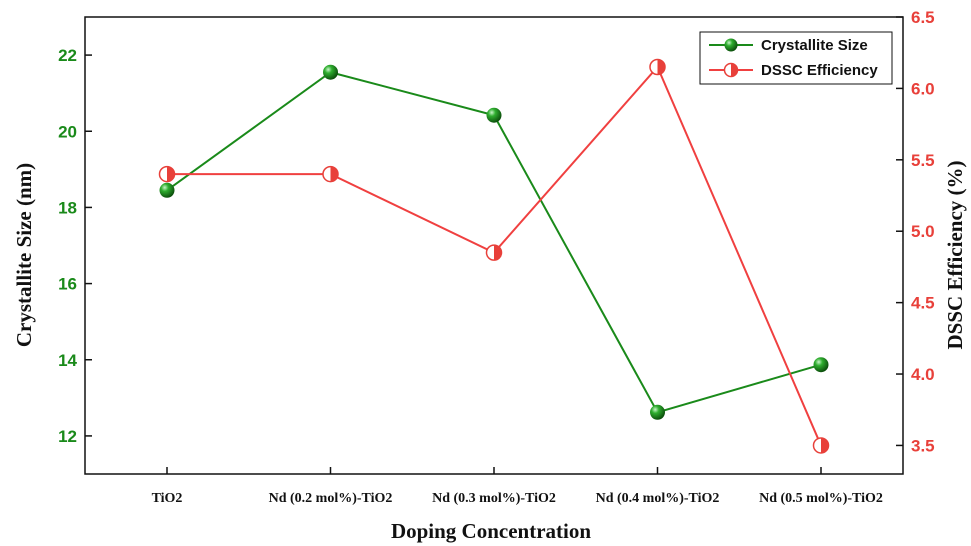 The image size is (971, 546). What do you see at coordinates (494, 498) in the screenshot?
I see `x-tick-label: Nd (0.3 mol%)-TiO2` at bounding box center [494, 498].